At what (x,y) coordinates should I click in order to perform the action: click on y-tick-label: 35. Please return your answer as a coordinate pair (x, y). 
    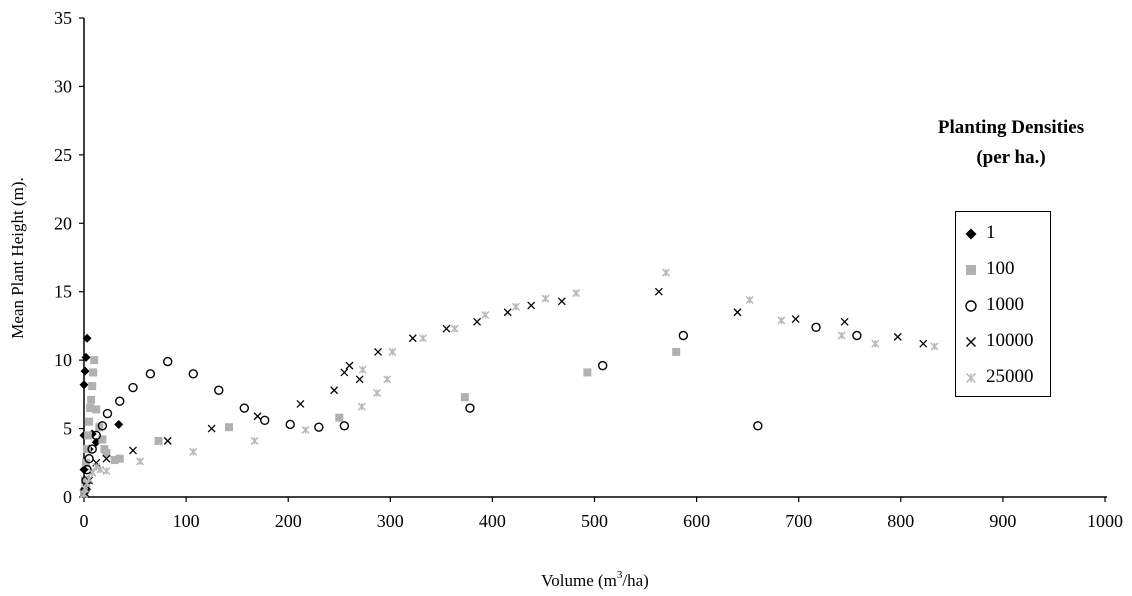
    Looking at the image, I should click on (63, 18).